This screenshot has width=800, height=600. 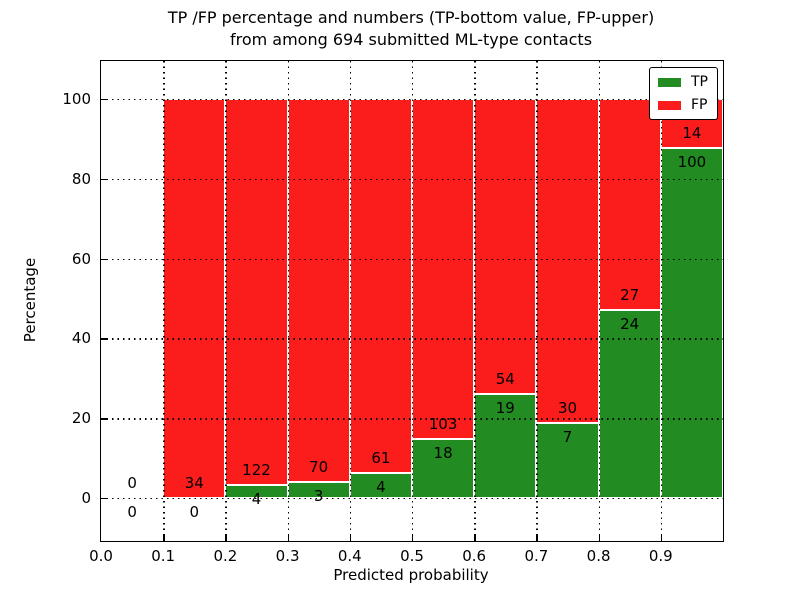 I want to click on x-tick-label: 0.3, so click(x=287, y=556).